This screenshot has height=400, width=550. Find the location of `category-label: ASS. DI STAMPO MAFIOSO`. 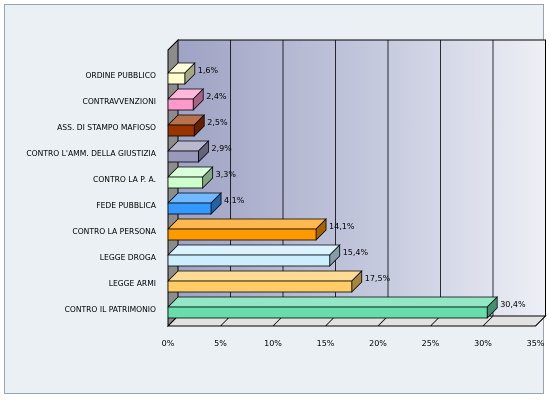

category-label: ASS. DI STAMPO MAFIOSO is located at coordinates (106, 127).